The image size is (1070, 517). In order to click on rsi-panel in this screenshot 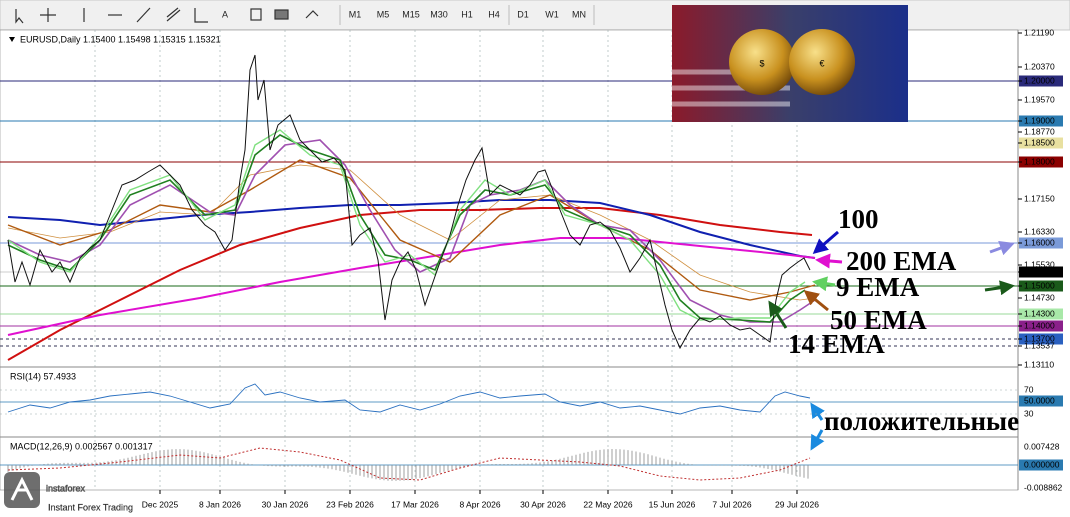, I will do `click(509, 399)`.